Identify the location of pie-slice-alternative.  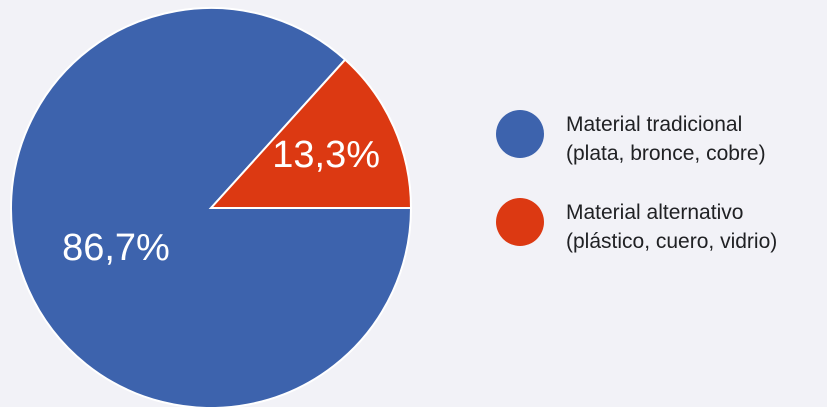
(310, 133).